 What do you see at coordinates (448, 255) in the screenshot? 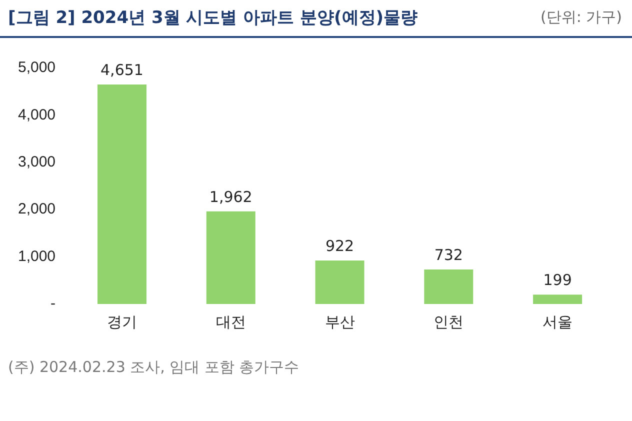
I see `data-label: 732` at bounding box center [448, 255].